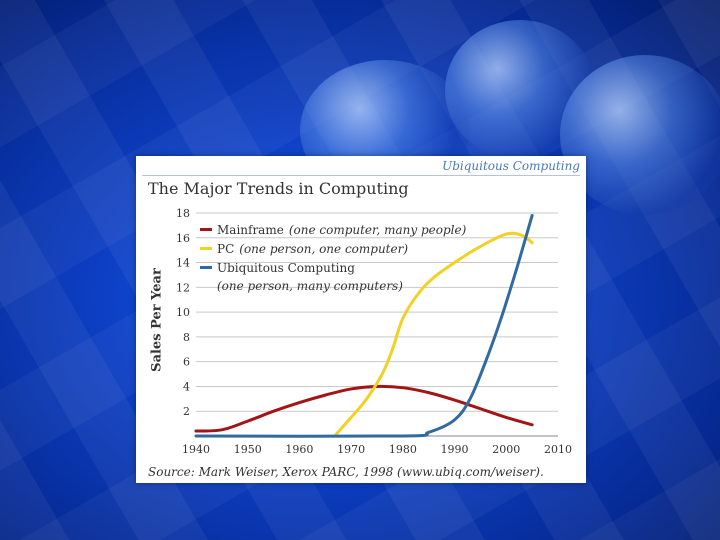 The width and height of the screenshot is (720, 540). Describe the element at coordinates (186, 386) in the screenshot. I see `y-tick-label: 4` at that location.